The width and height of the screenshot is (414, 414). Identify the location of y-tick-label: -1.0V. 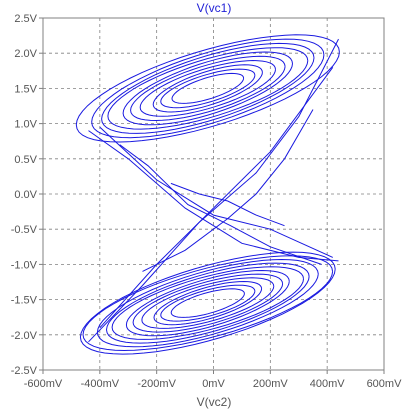
(24, 265).